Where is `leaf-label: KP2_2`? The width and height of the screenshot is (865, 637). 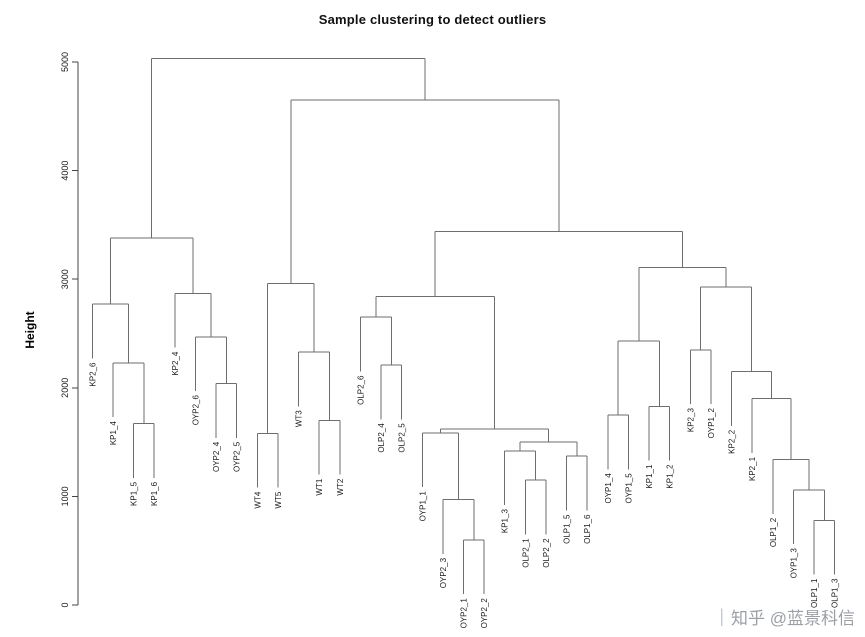
leaf-label: KP2_2 is located at coordinates (732, 441).